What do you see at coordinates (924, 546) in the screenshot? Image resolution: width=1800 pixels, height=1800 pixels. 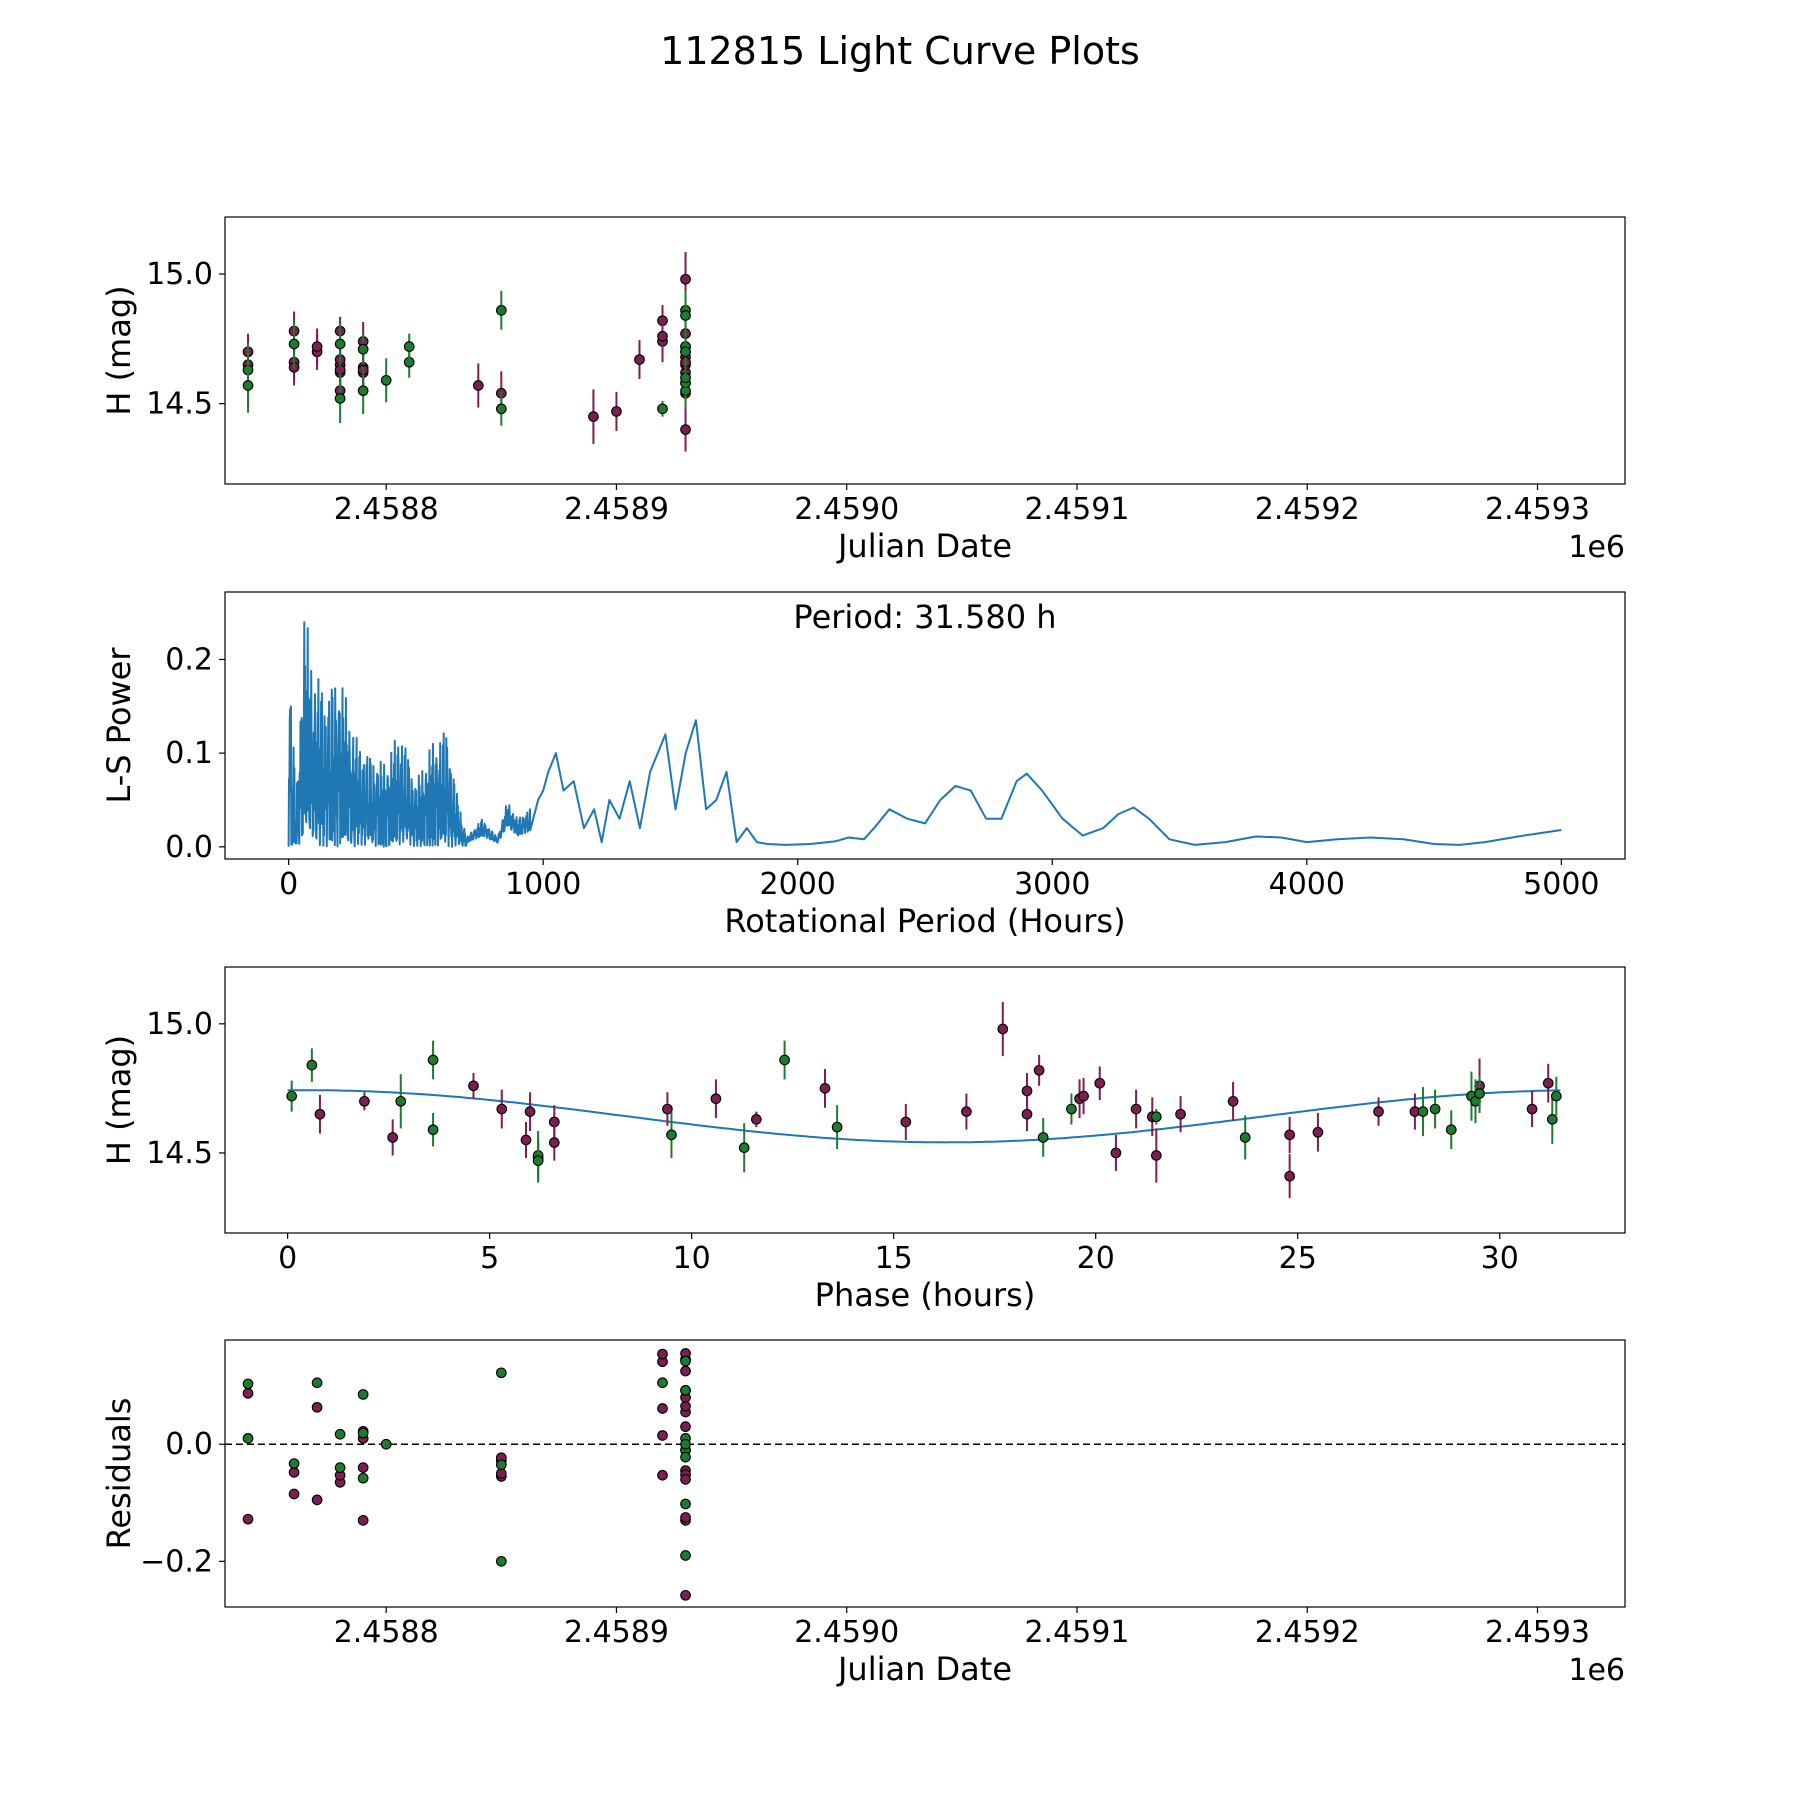 I see `x-axis-label: Julian Date` at bounding box center [924, 546].